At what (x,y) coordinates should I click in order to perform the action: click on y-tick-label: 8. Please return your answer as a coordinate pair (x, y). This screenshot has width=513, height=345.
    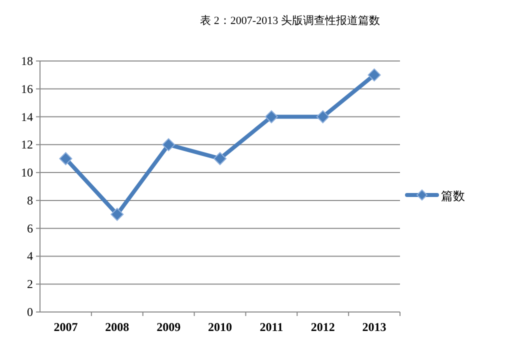
    Looking at the image, I should click on (30, 200).